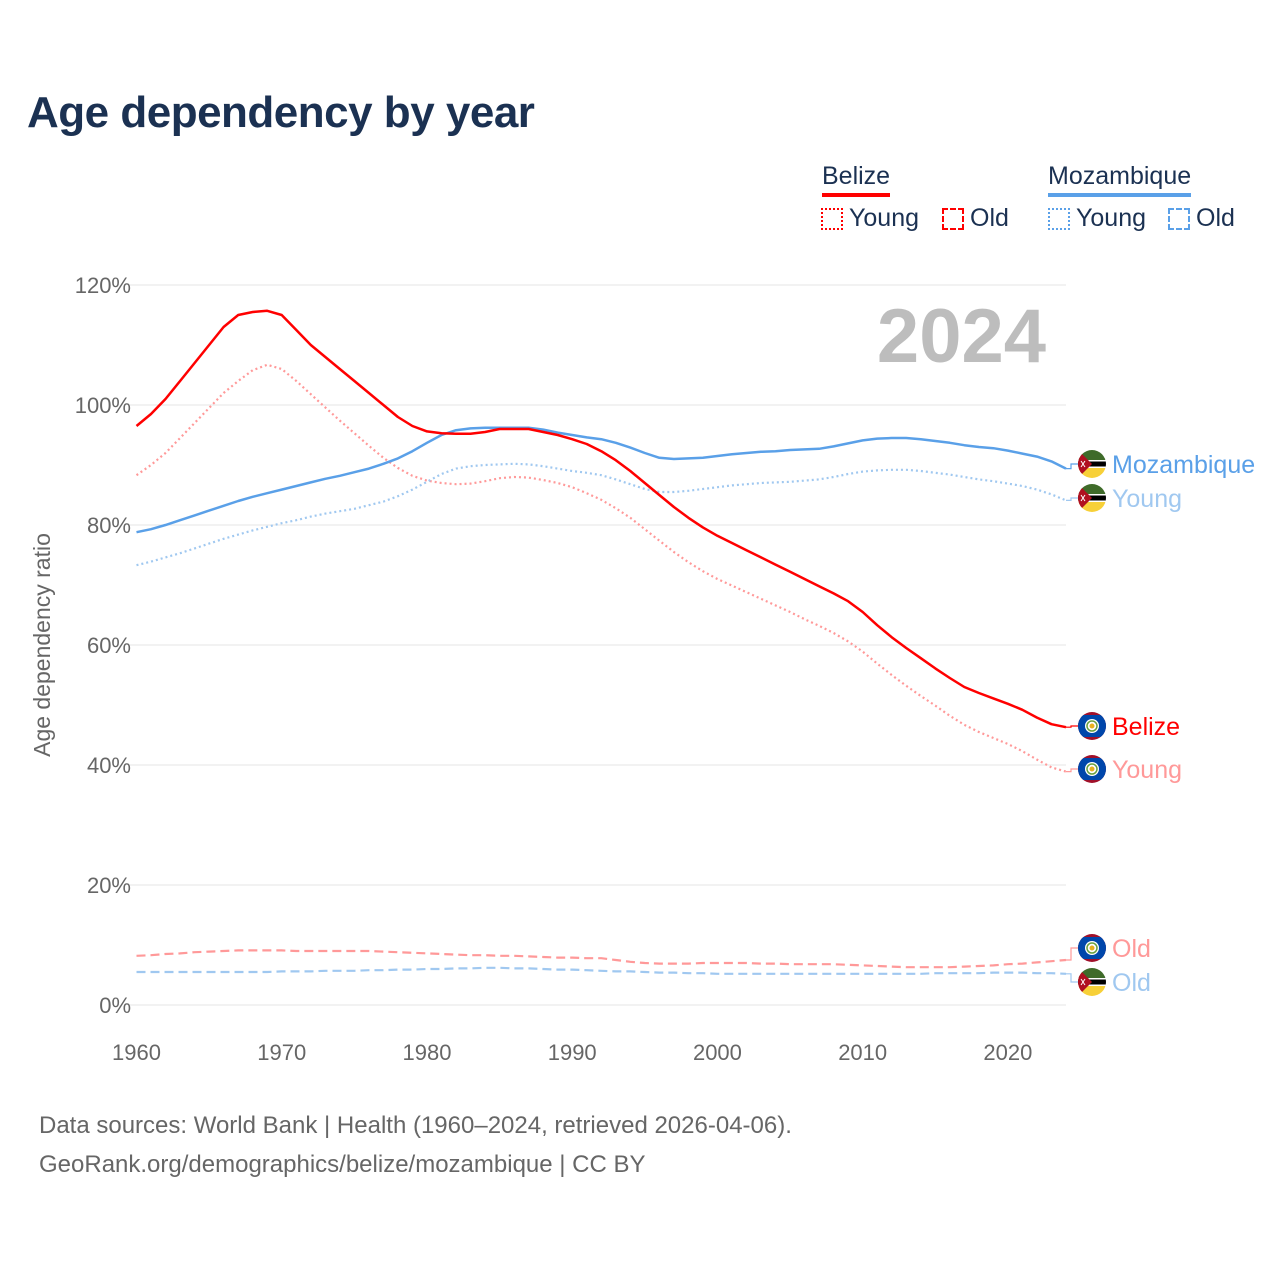  I want to click on end-label: Belize, so click(1146, 727).